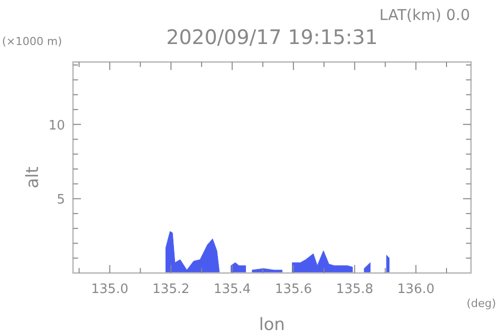 This screenshot has height=336, width=498. I want to click on x-axis-title: lon, so click(272, 325).